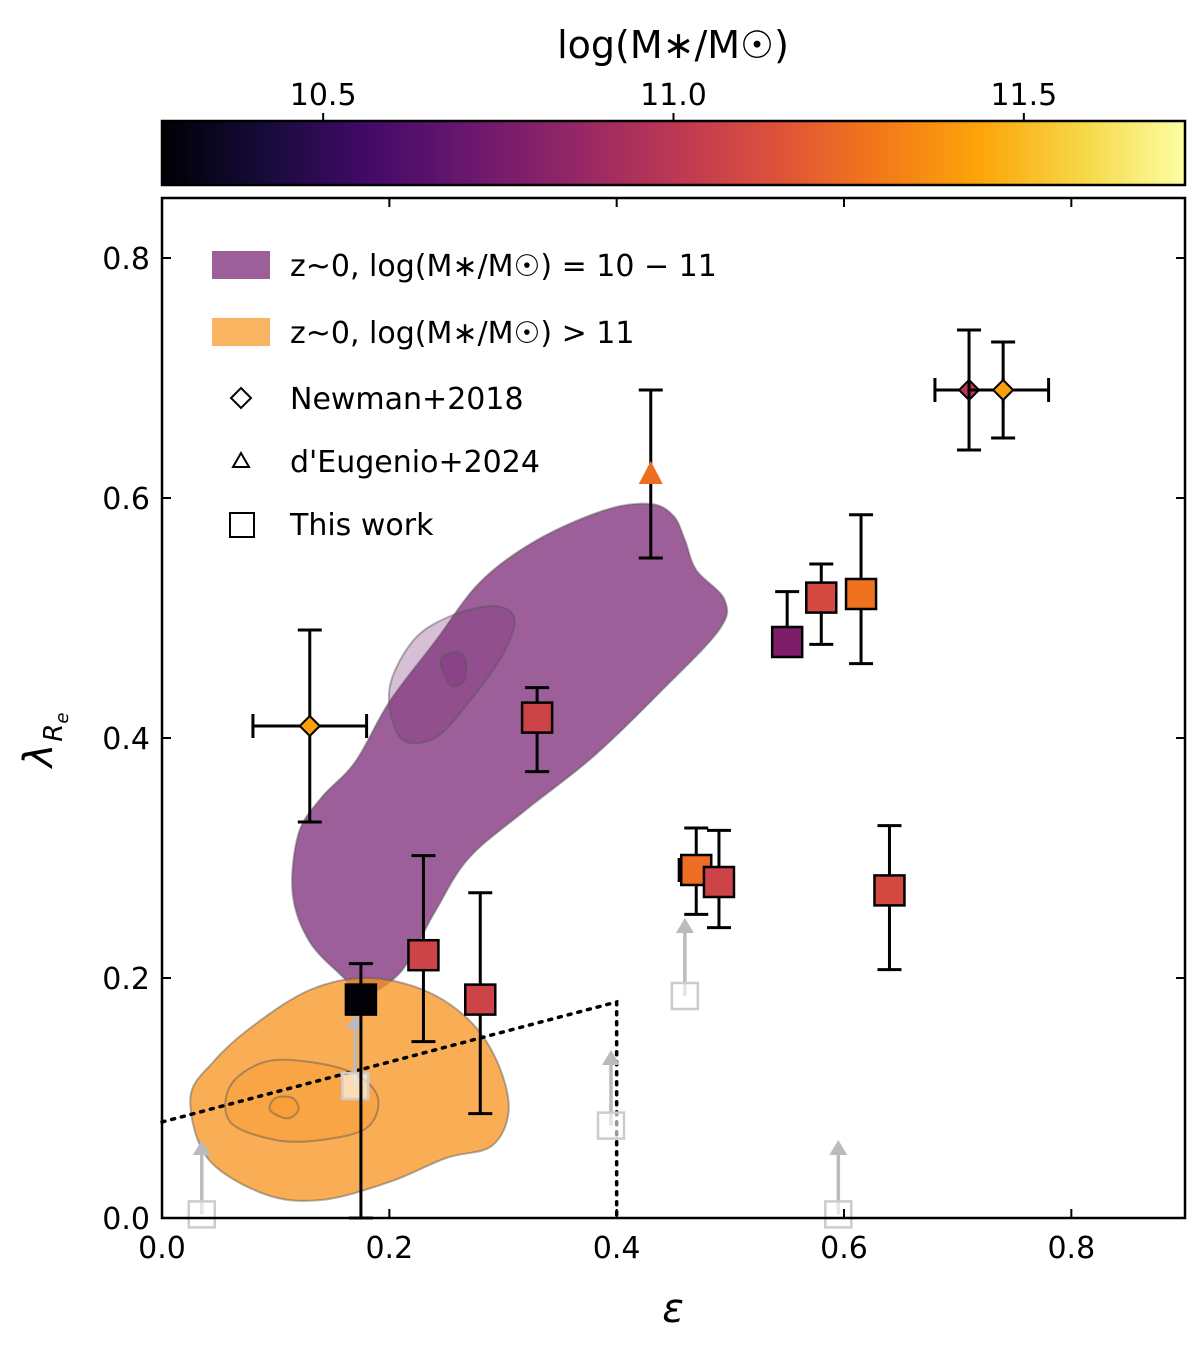 The height and width of the screenshot is (1355, 1200). Describe the element at coordinates (389, 1109) in the screenshot. I see `fast-slow-boundary-line` at that location.